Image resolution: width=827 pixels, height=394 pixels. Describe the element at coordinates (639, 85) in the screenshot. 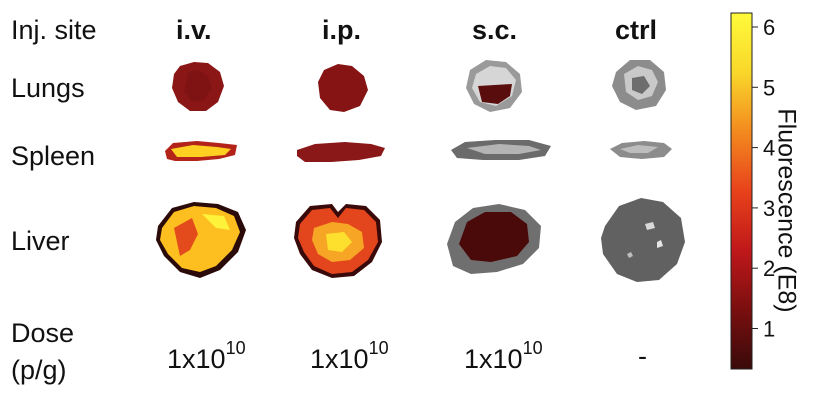

I see `lungs-ctrl-image` at that location.